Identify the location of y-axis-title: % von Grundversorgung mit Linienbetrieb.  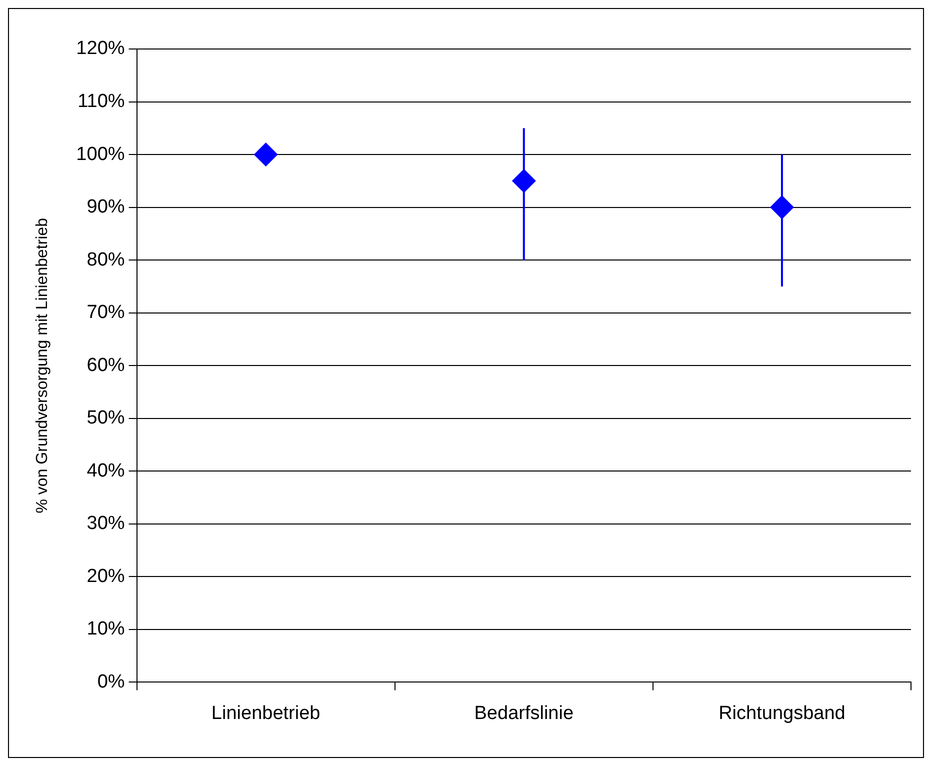
(43, 366).